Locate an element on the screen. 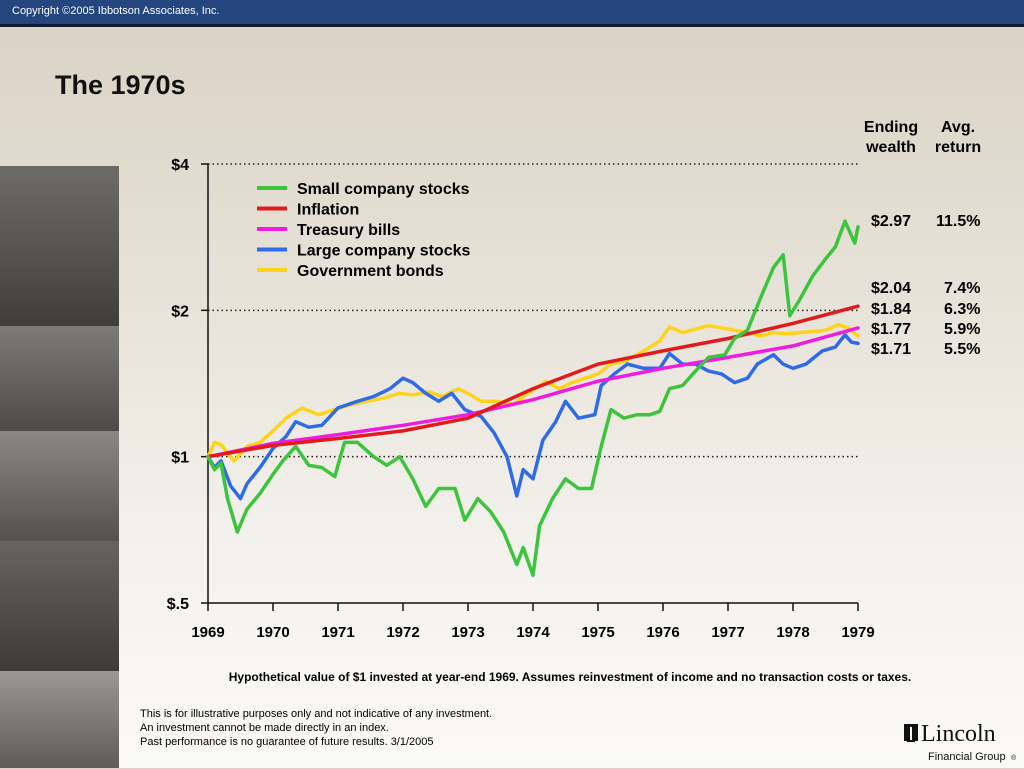 This screenshot has height=769, width=1024. legend-label: Large company stocks is located at coordinates (384, 251).